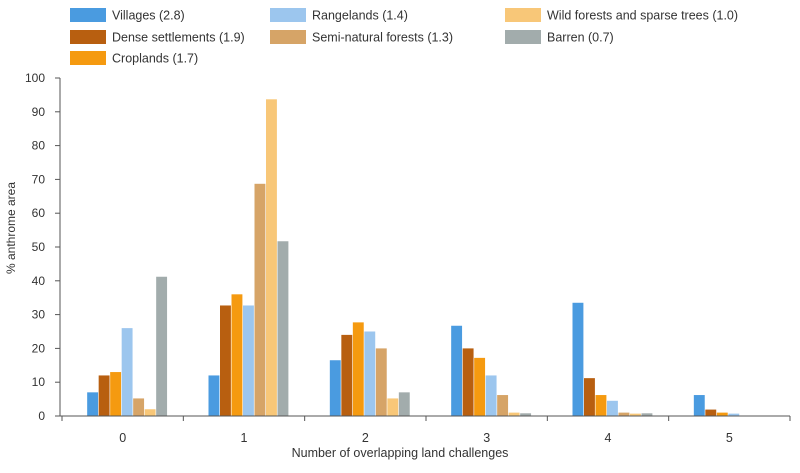 This screenshot has height=473, width=800. I want to click on x-tick-label: 2, so click(365, 438).